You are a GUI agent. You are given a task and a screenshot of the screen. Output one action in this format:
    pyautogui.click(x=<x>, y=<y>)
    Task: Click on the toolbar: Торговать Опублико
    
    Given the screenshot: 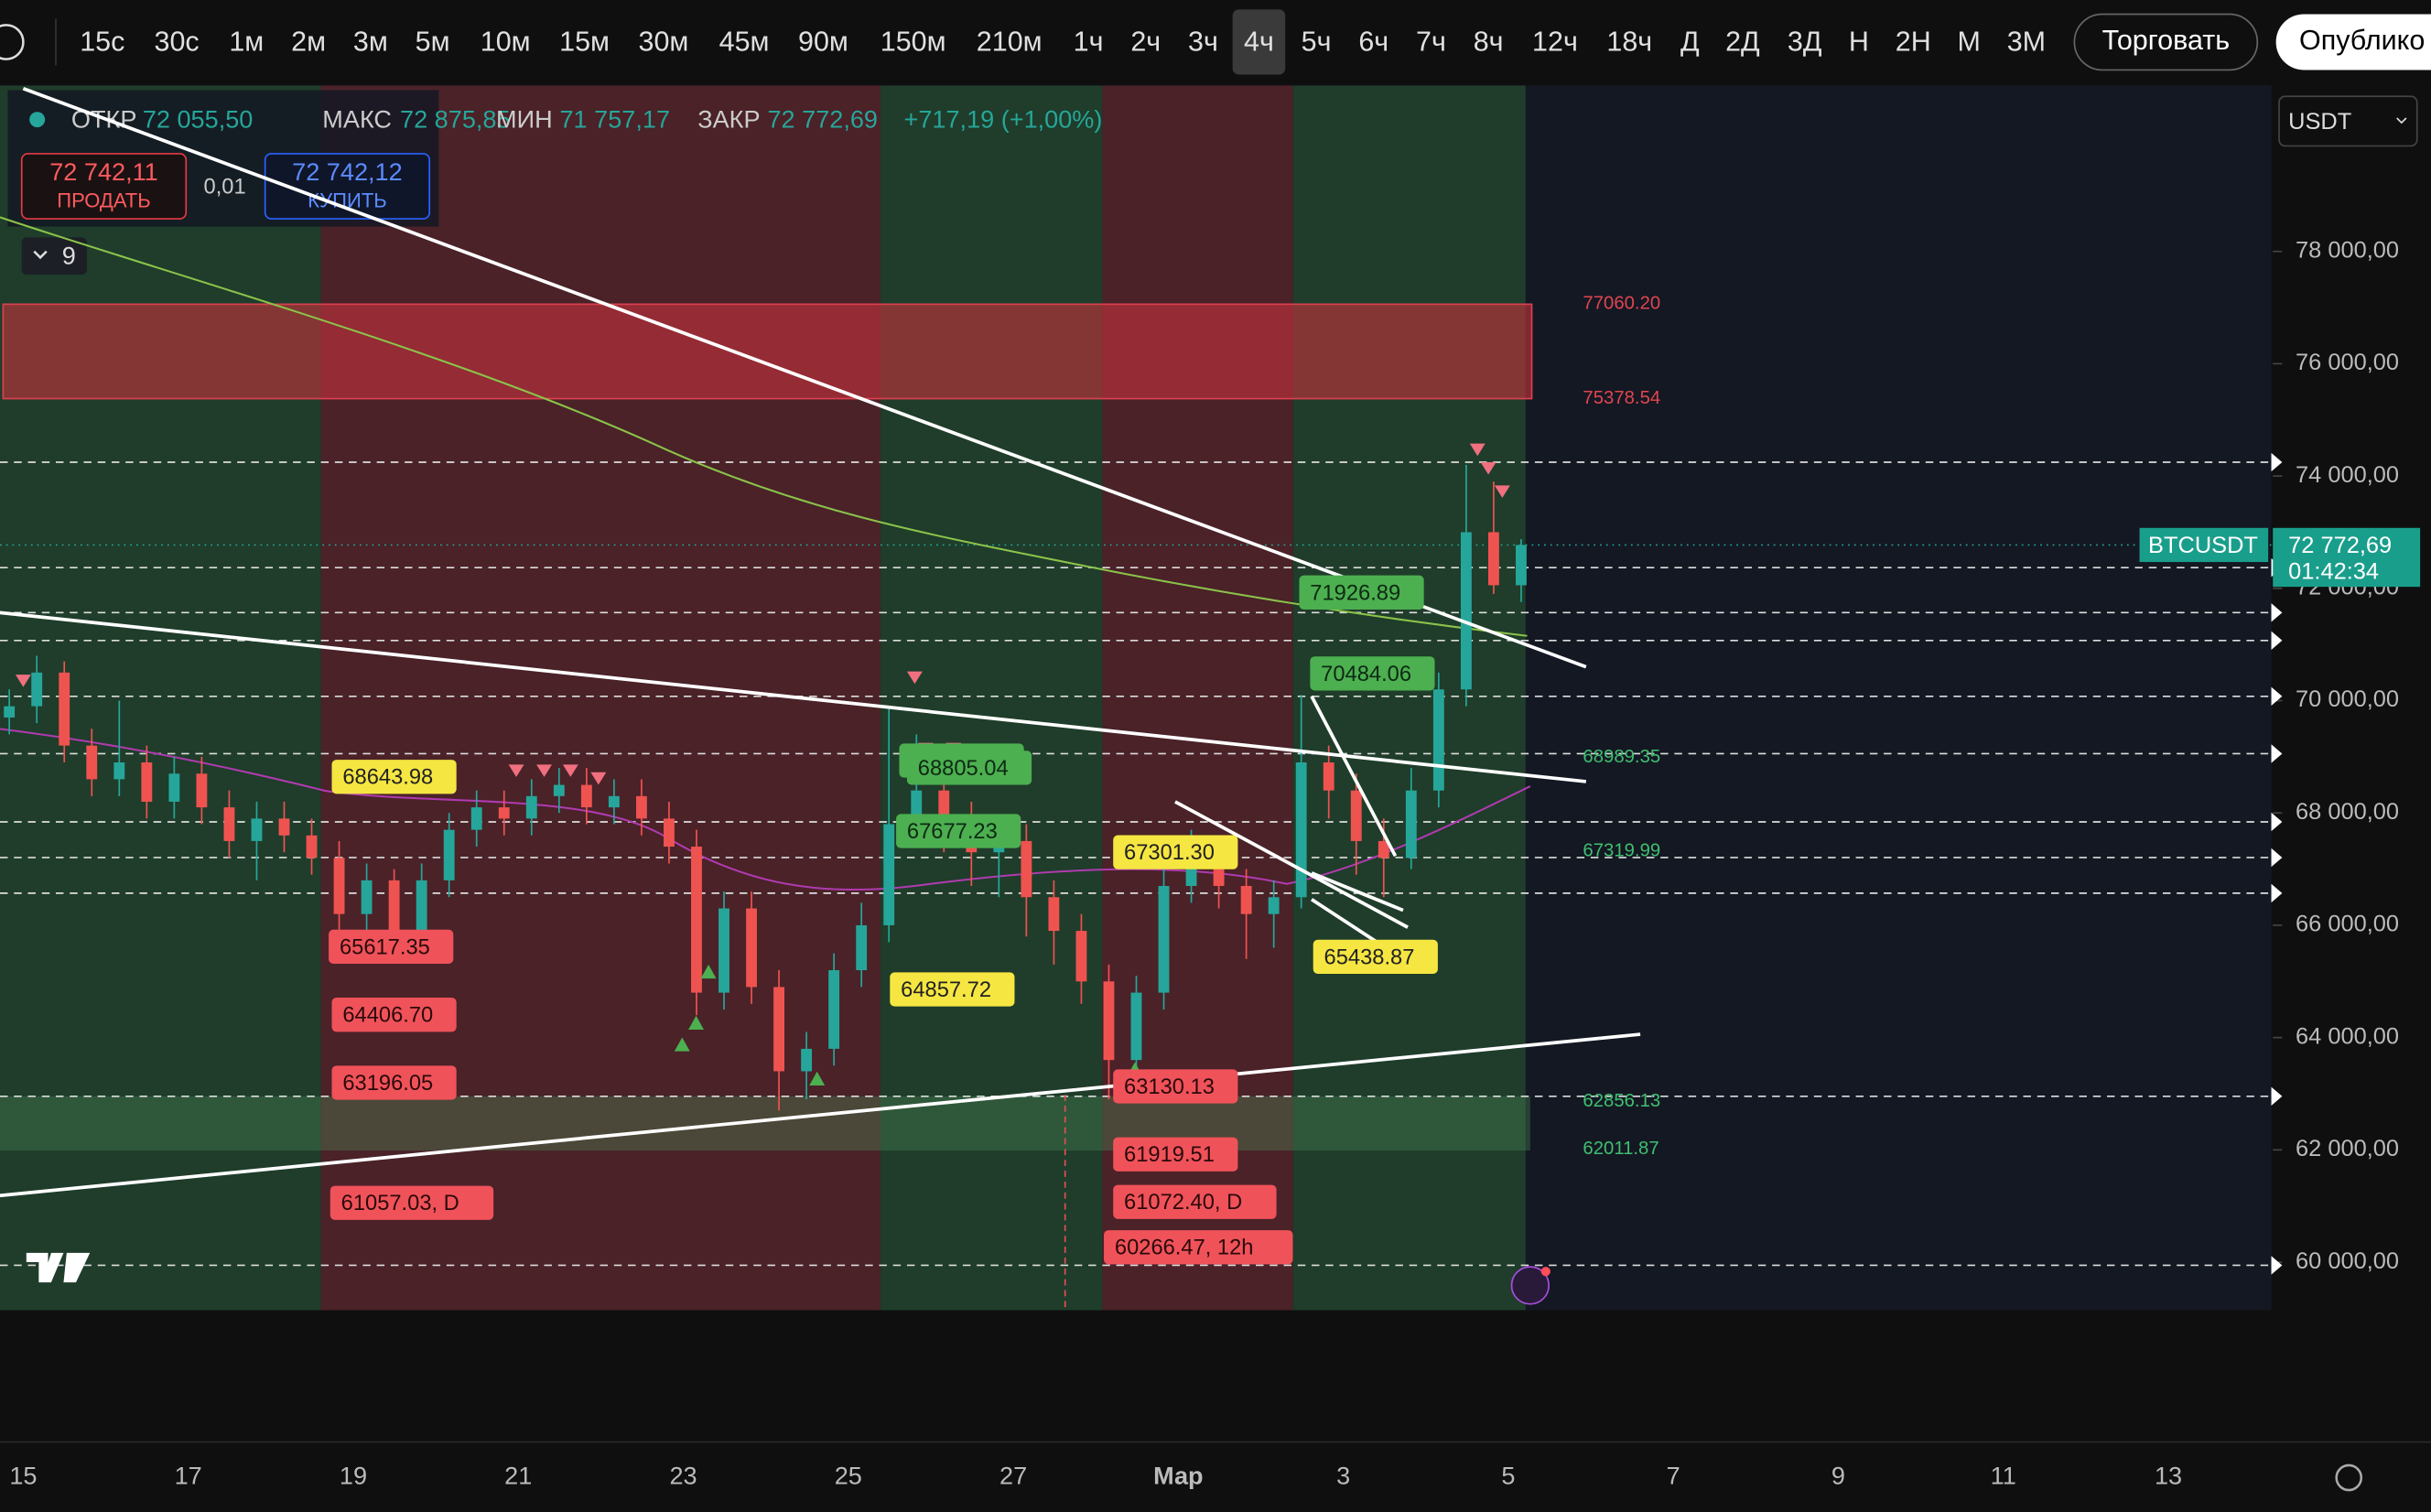 What is the action you would take?
    pyautogui.click(x=1215, y=40)
    